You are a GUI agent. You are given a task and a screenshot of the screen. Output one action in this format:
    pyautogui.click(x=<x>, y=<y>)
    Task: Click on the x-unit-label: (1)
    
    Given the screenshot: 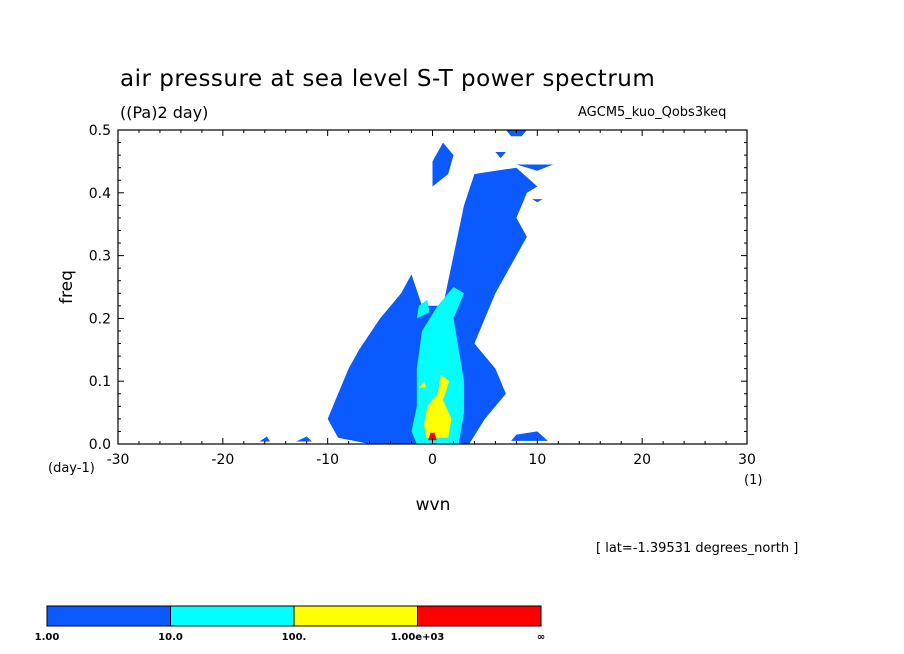 What is the action you would take?
    pyautogui.click(x=753, y=480)
    